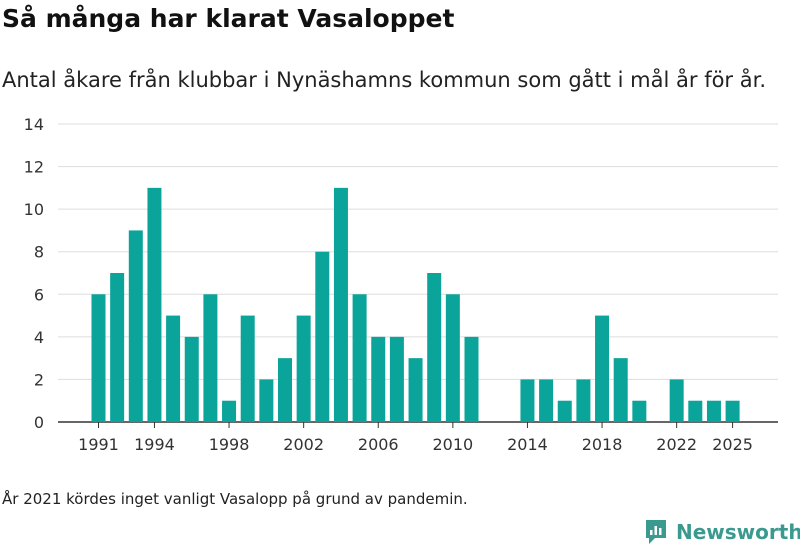 The height and width of the screenshot is (550, 800). Describe the element at coordinates (34, 124) in the screenshot. I see `y-tick-label: 14` at that location.